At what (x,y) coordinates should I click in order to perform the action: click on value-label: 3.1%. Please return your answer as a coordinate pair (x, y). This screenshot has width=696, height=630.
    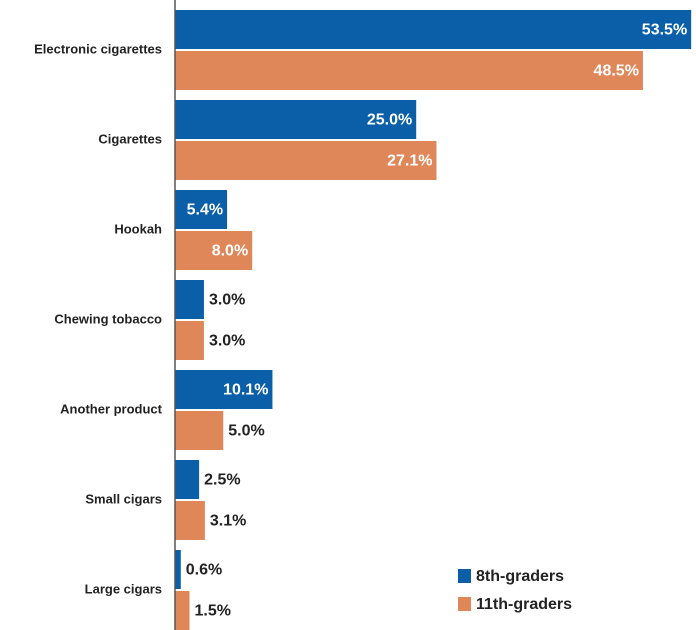
    Looking at the image, I should click on (228, 521).